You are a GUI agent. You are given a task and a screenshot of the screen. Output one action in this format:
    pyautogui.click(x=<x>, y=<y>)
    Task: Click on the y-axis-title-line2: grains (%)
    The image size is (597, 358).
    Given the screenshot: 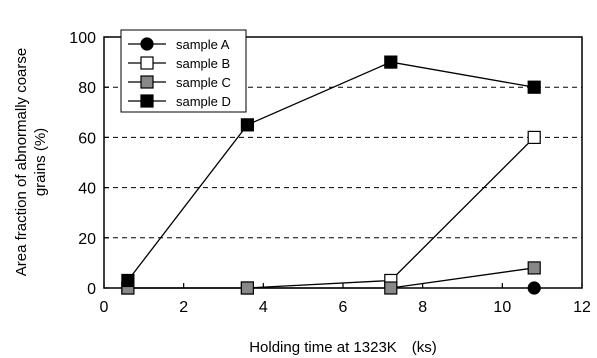 What is the action you would take?
    pyautogui.click(x=40, y=162)
    